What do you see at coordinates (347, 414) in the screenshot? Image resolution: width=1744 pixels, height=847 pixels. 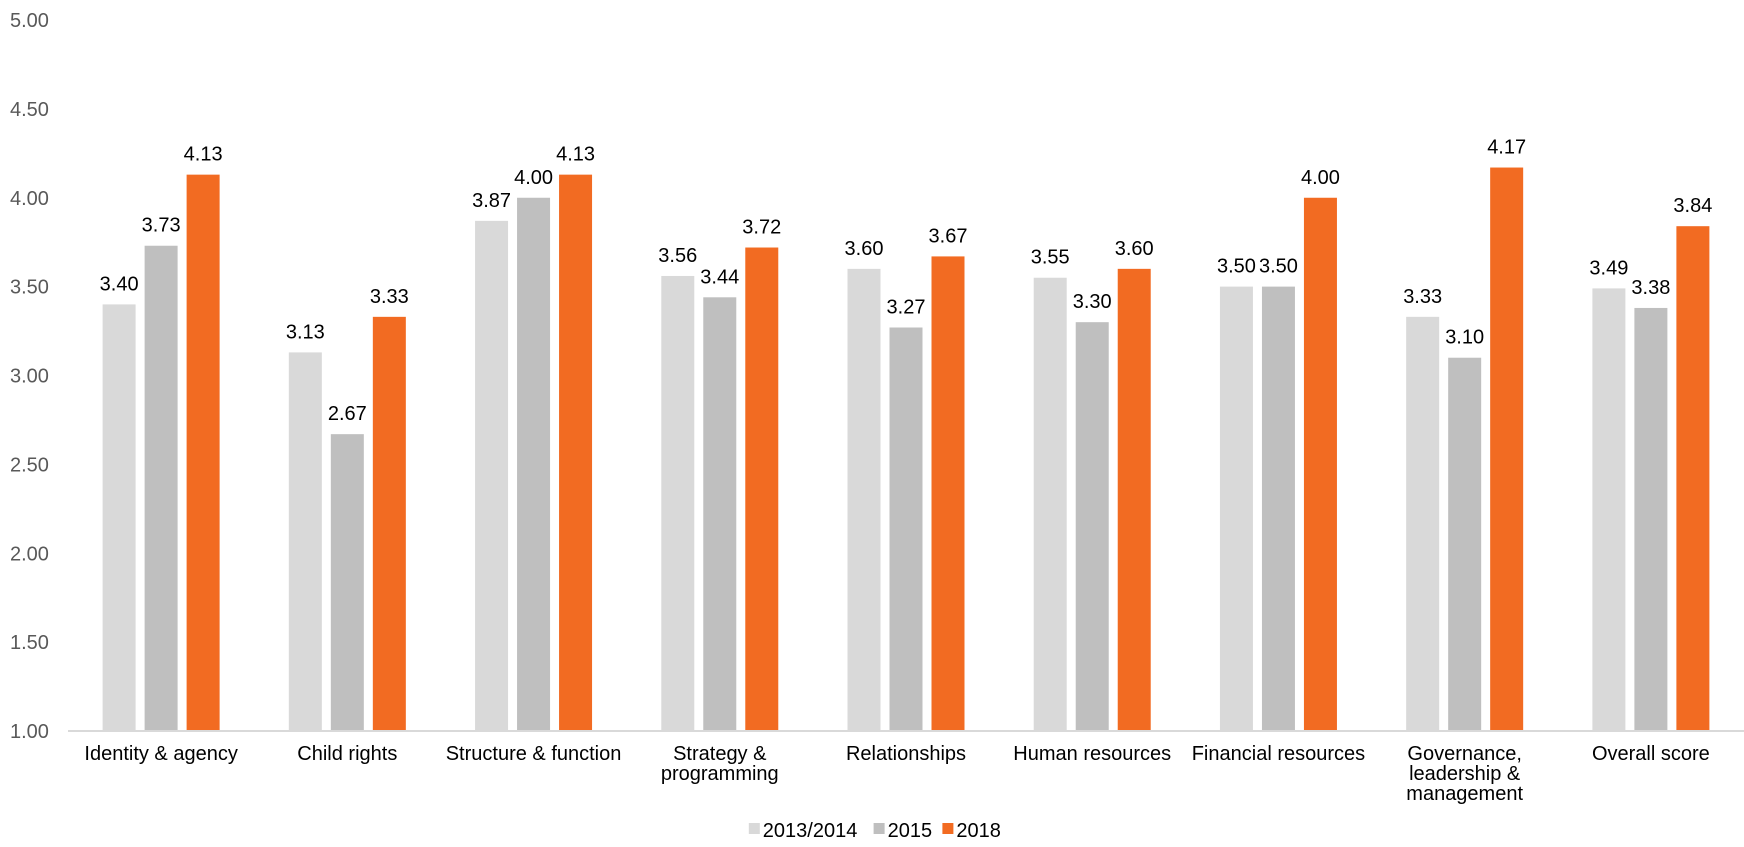 I see `data-label: 2.67` at bounding box center [347, 414].